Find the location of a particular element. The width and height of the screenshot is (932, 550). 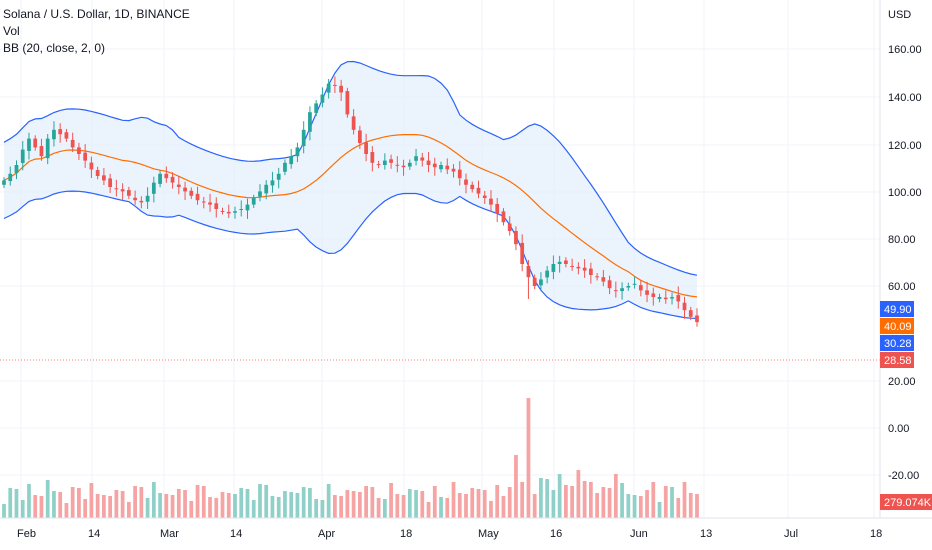

time-axis-label: 18 is located at coordinates (406, 534).